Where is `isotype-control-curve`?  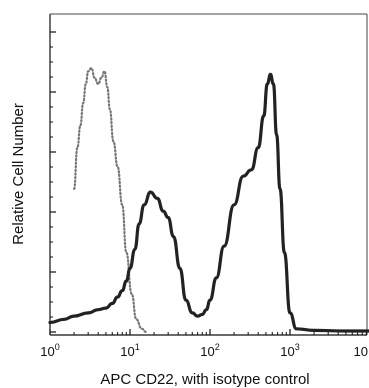
isotype-control-curve is located at coordinates (110, 200).